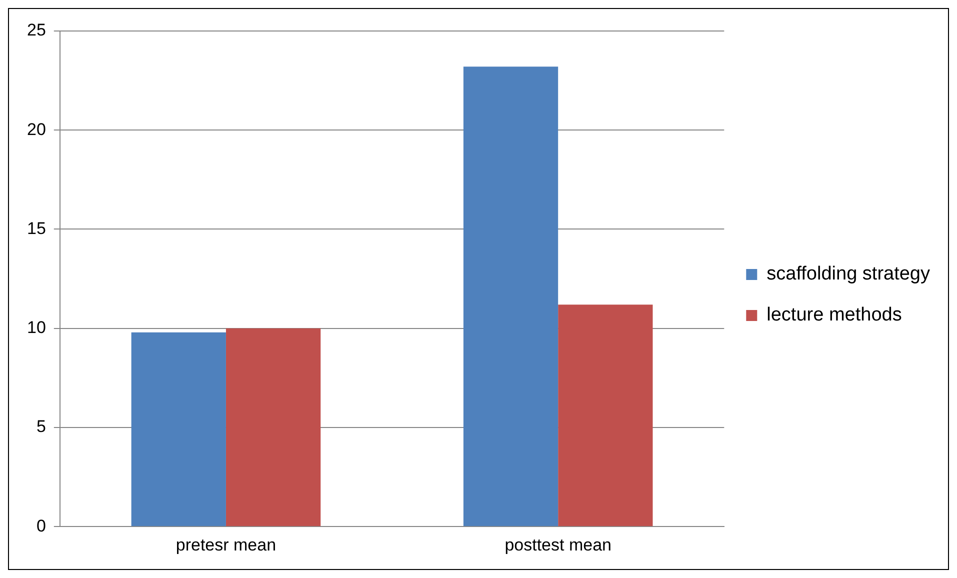 This screenshot has height=578, width=957. Describe the element at coordinates (36, 328) in the screenshot. I see `y-tick-label: 10` at that location.